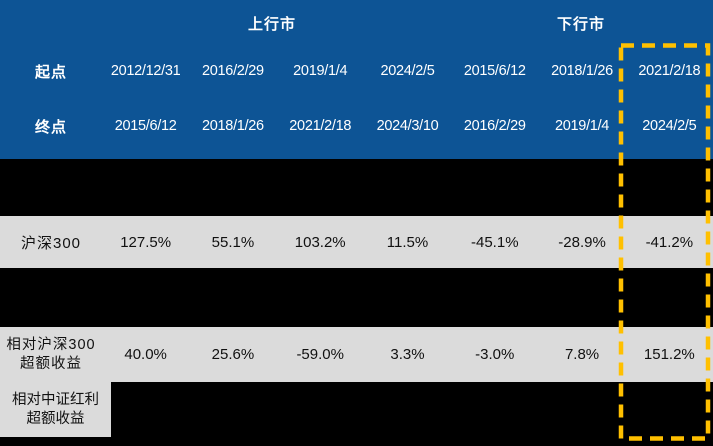 The width and height of the screenshot is (713, 446). What do you see at coordinates (145, 71) in the screenshot?
I see `start-date: 2012/12/31` at bounding box center [145, 71].